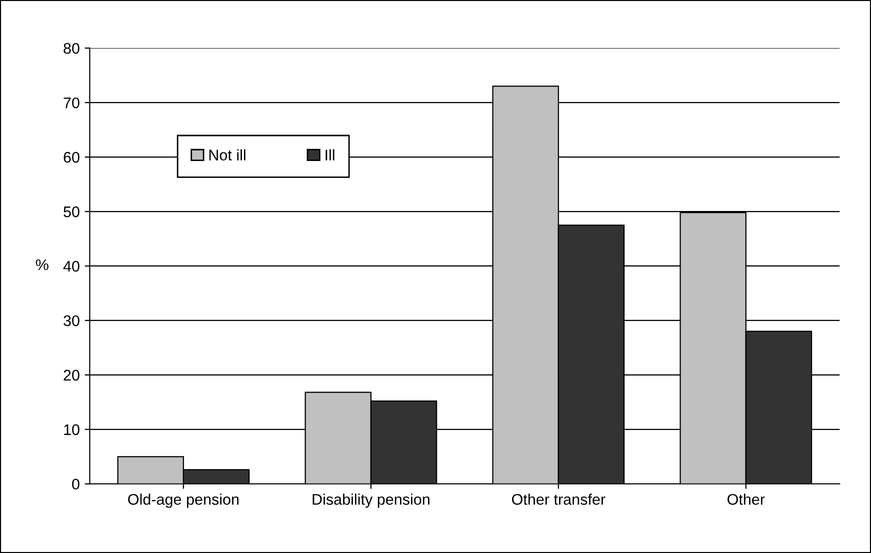 The image size is (871, 553). I want to click on legend-label: Ill, so click(330, 154).